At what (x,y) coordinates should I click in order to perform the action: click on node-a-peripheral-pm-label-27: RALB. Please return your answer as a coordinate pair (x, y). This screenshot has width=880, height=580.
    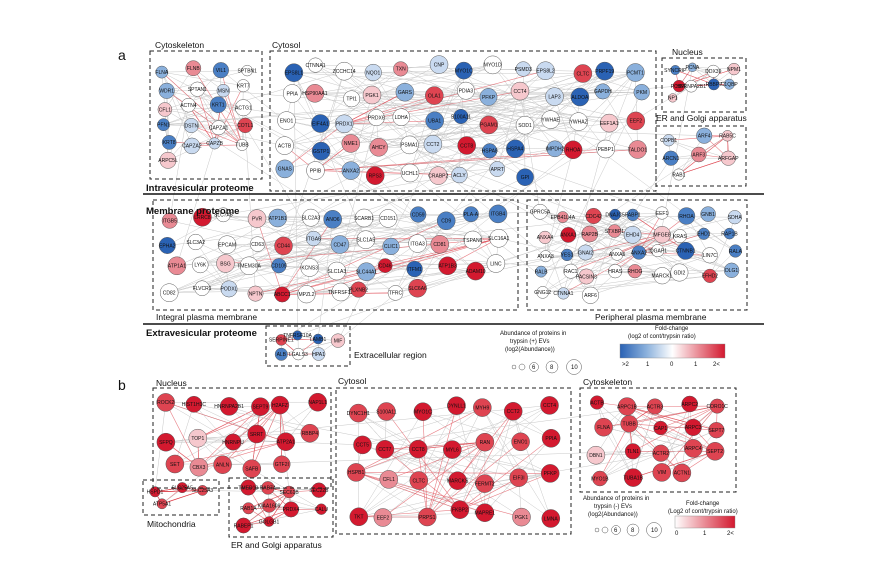
    Looking at the image, I should click on (542, 272).